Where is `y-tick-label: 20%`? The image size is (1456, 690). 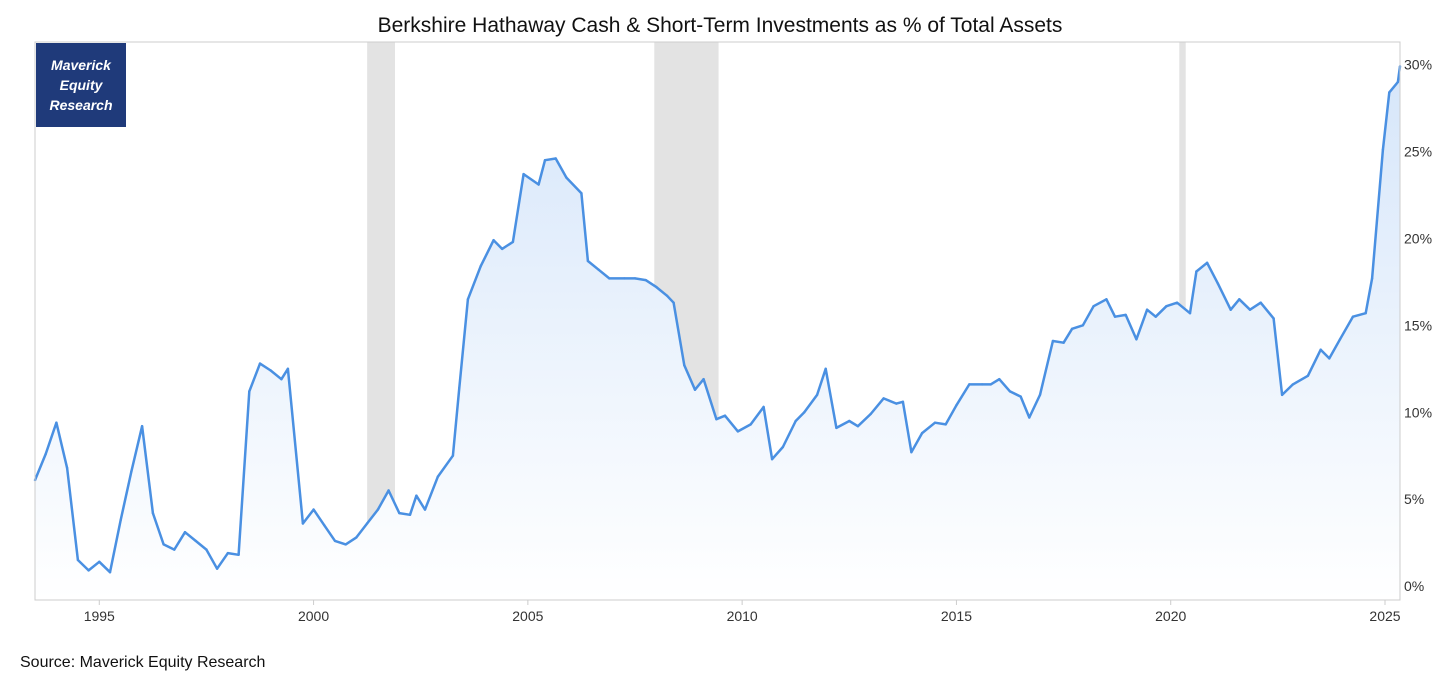 y-tick-label: 20% is located at coordinates (1418, 238).